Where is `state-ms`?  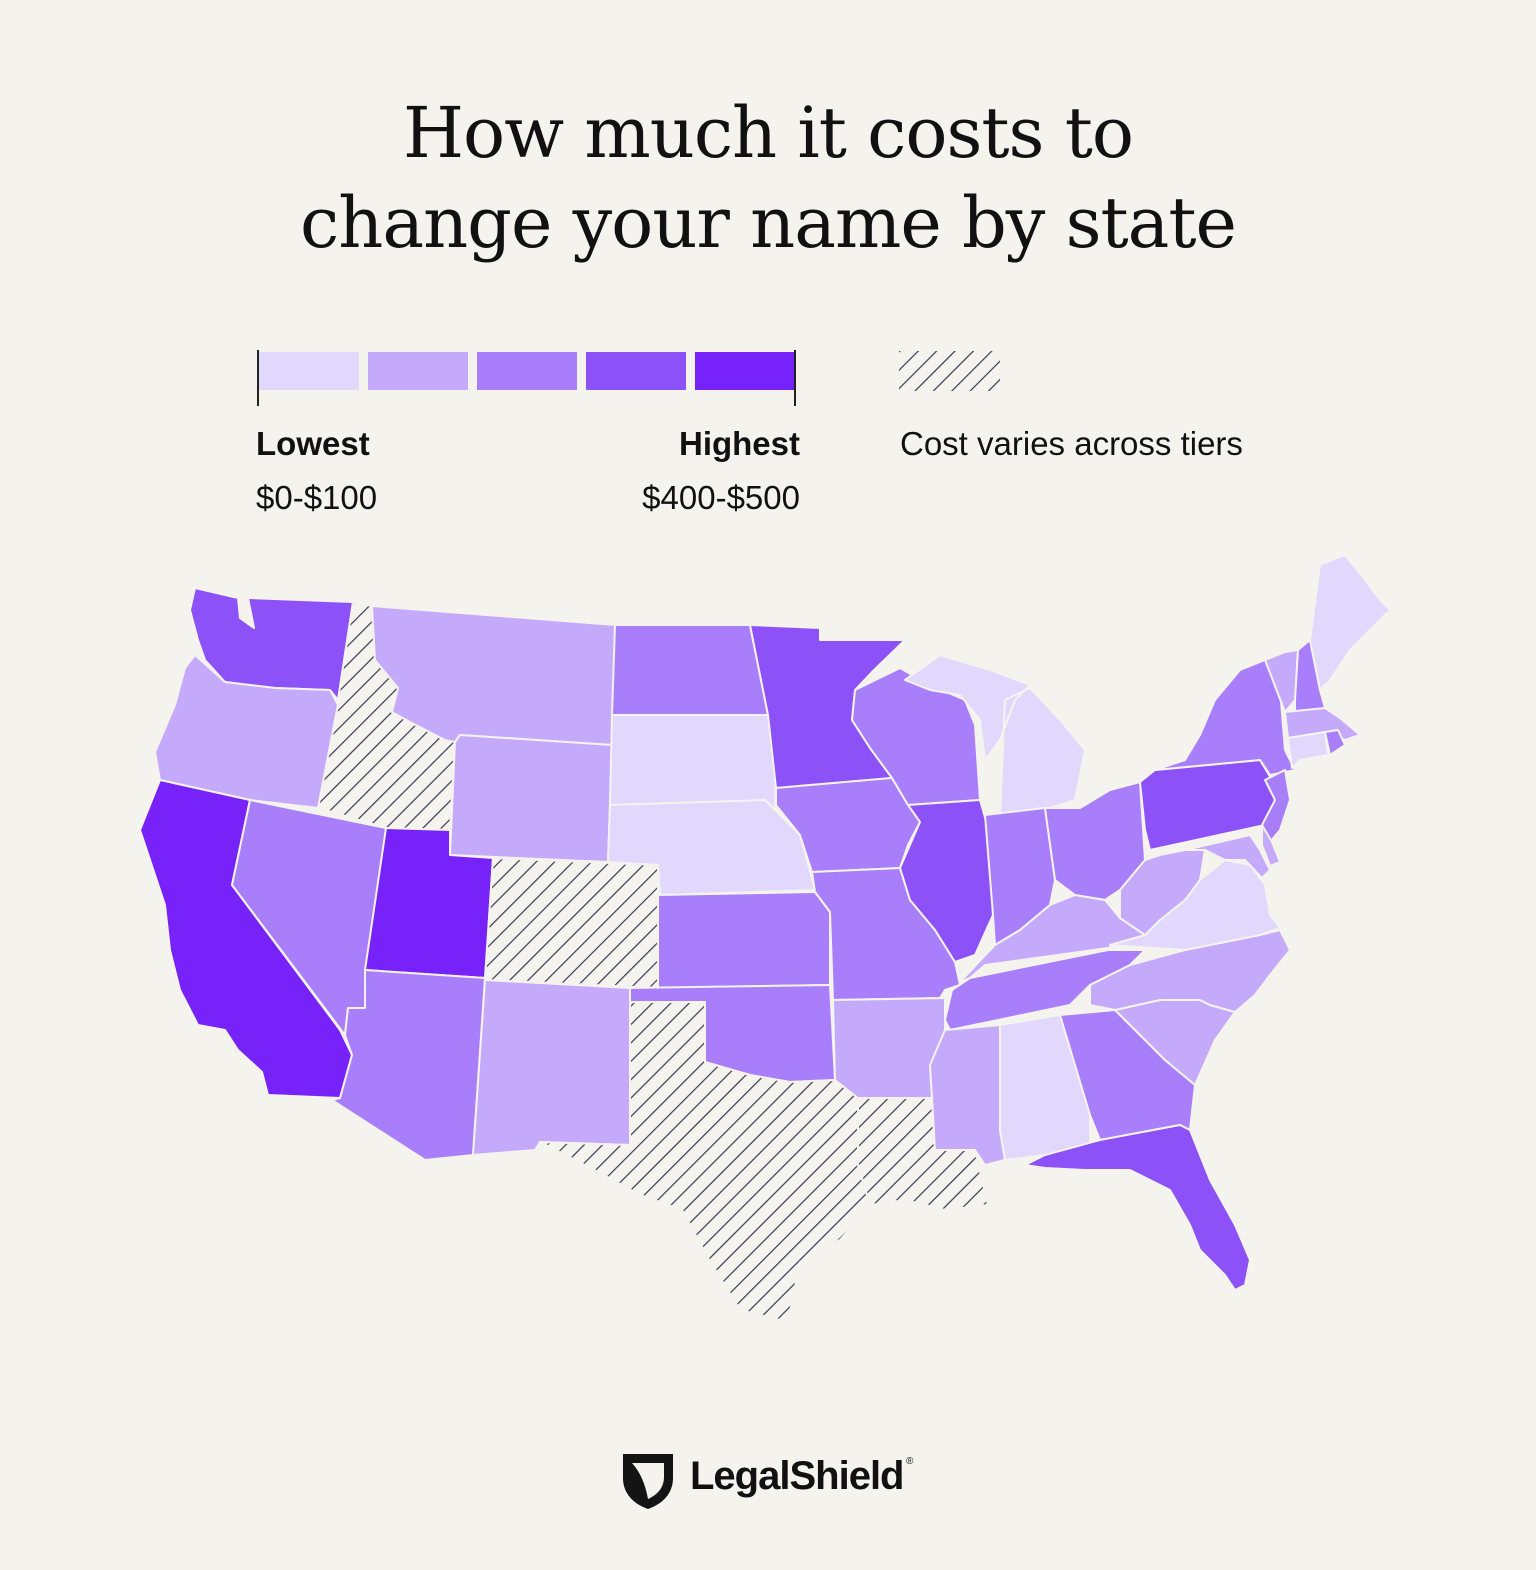 state-ms is located at coordinates (967, 1095).